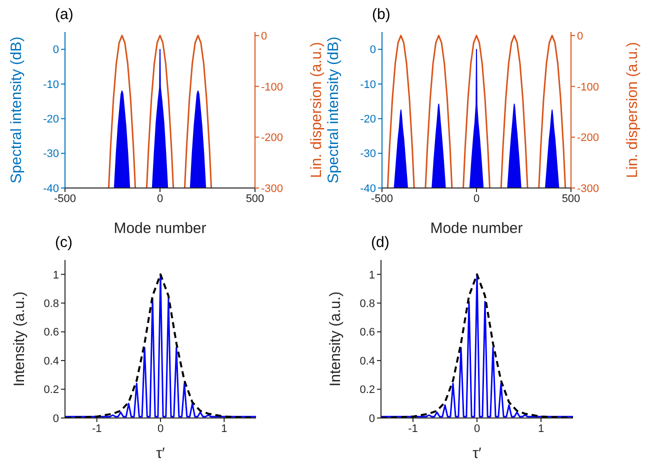 This screenshot has width=655, height=470. Describe the element at coordinates (64, 14) in the screenshot. I see `chart-title: (a)` at that location.